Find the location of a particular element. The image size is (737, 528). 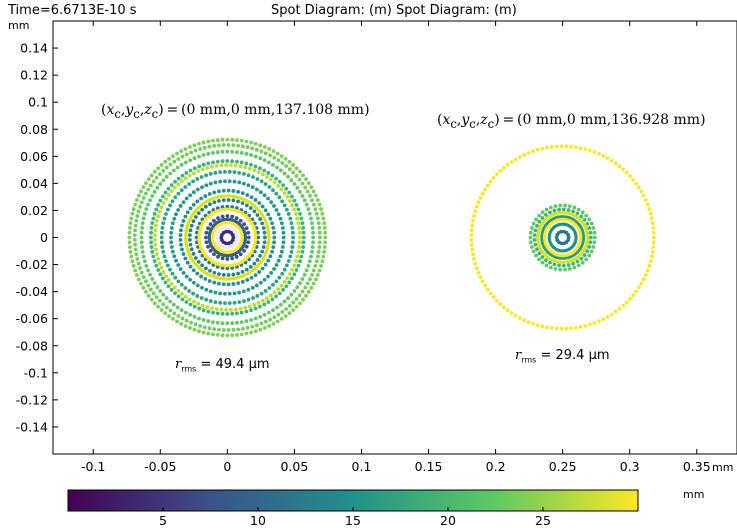

y-tick-label: 0.12 is located at coordinates (34, 75).